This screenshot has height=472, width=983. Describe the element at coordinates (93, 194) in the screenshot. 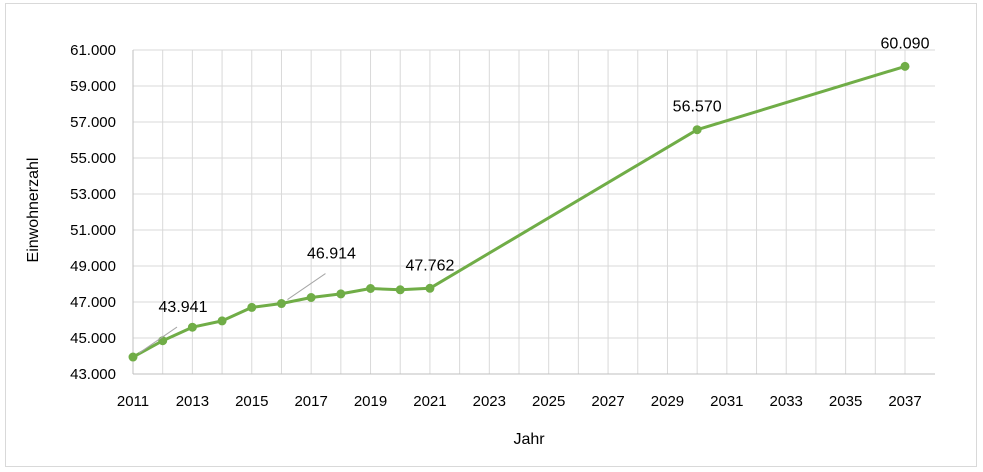

I see `y-tick-label: 53.000` at that location.